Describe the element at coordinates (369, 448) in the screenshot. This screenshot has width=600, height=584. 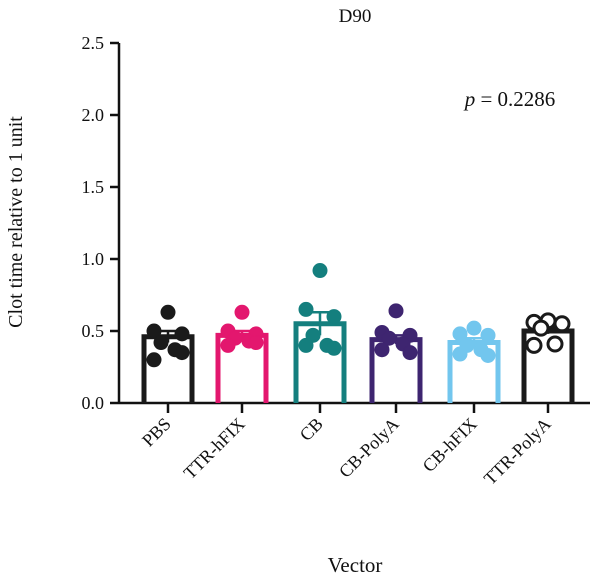
I see `x-tick-label: CB-PolyA` at that location.